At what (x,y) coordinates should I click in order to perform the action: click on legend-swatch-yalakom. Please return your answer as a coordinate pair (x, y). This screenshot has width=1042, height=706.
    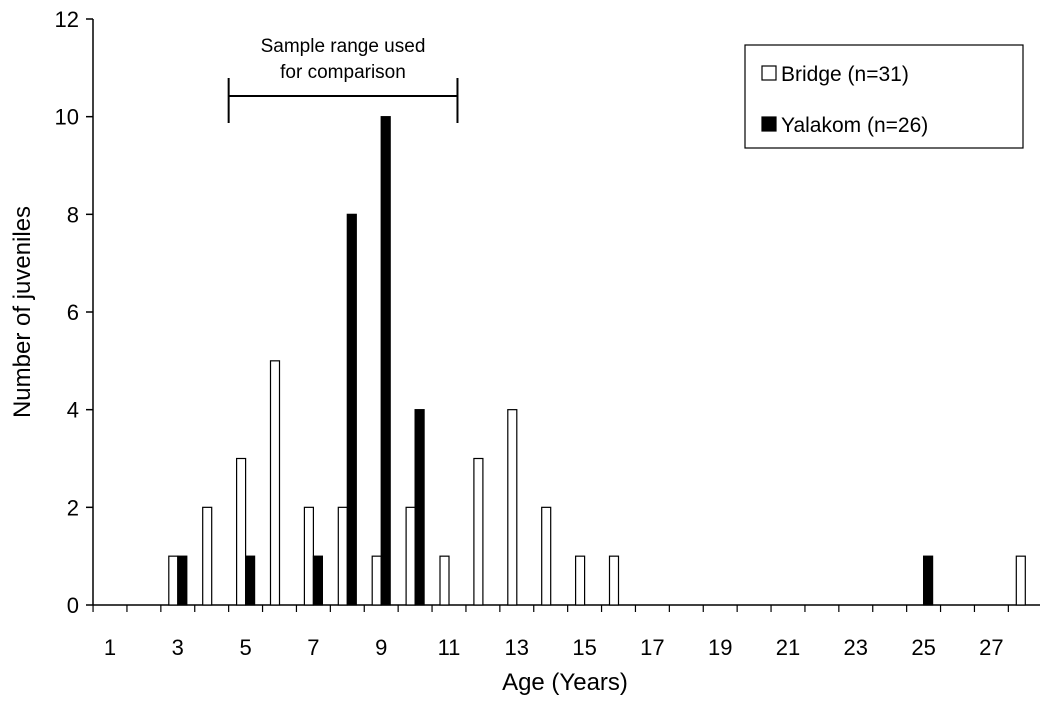
    Looking at the image, I should click on (769, 124).